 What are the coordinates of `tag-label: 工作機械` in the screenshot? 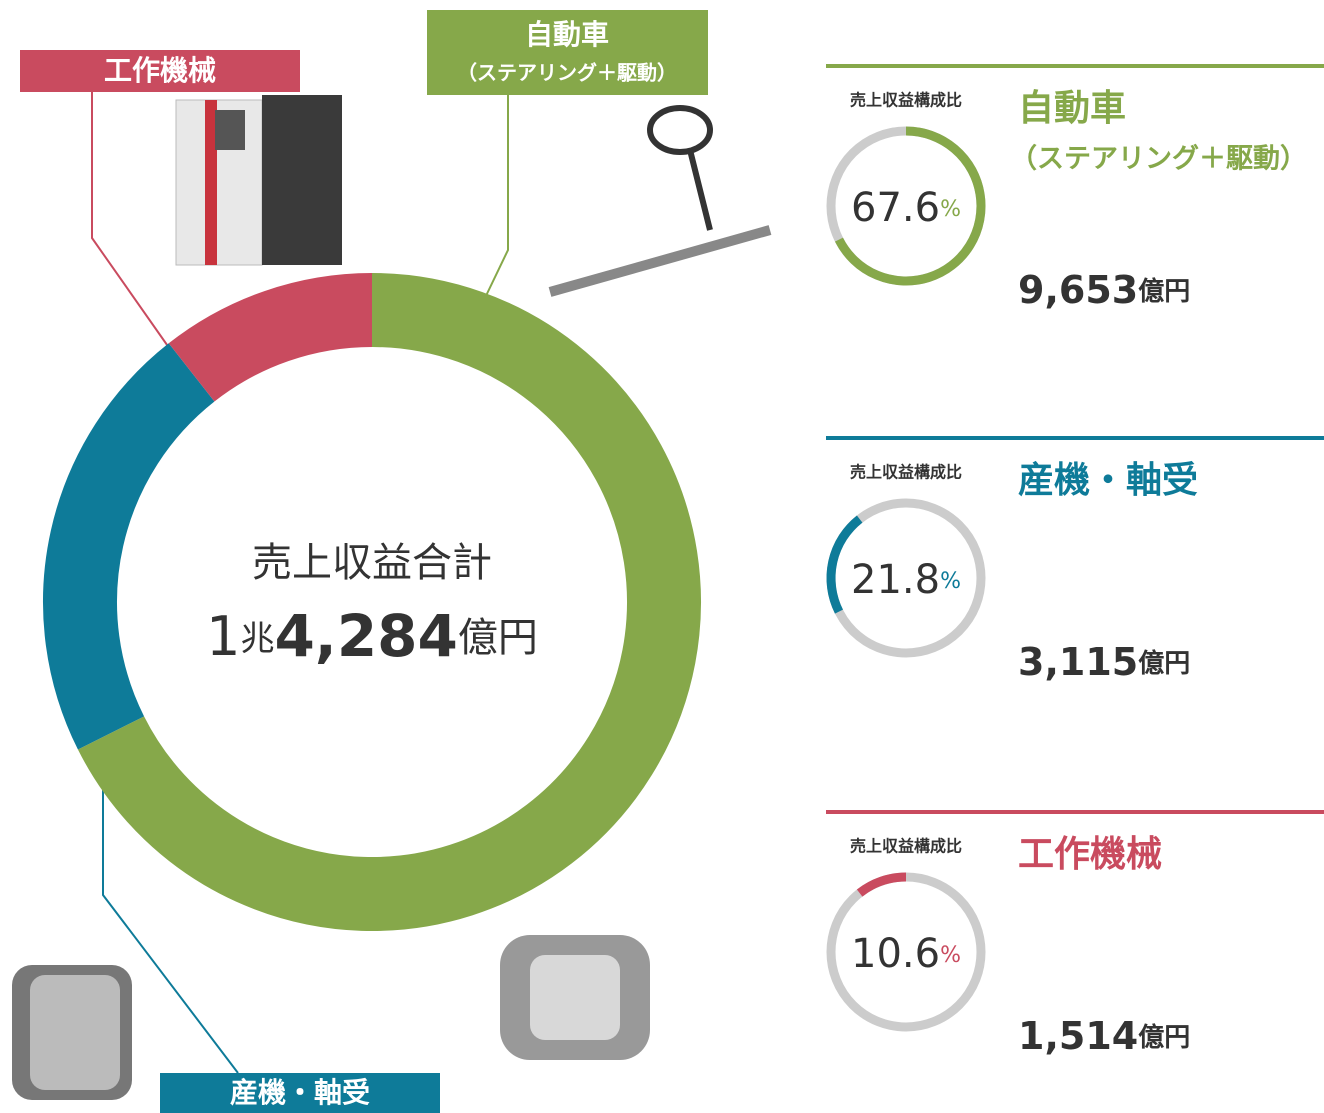 It's located at (160, 70).